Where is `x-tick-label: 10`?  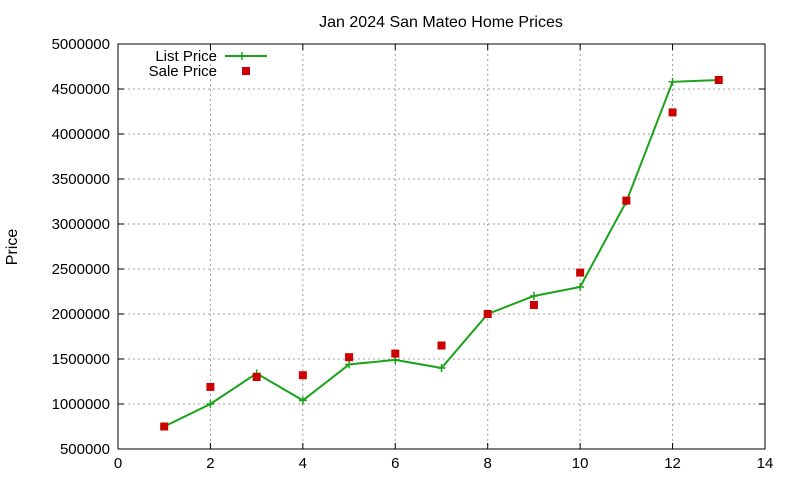 x-tick-label: 10 is located at coordinates (580, 463).